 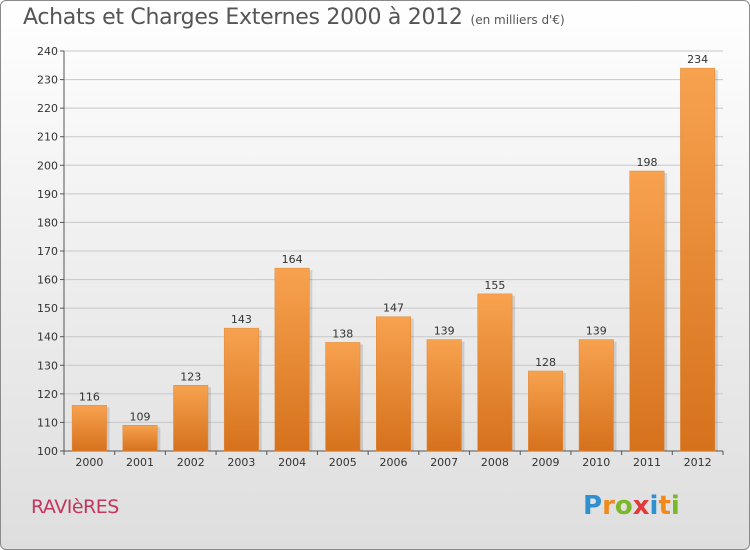 I want to click on bar-2004, so click(x=292, y=359).